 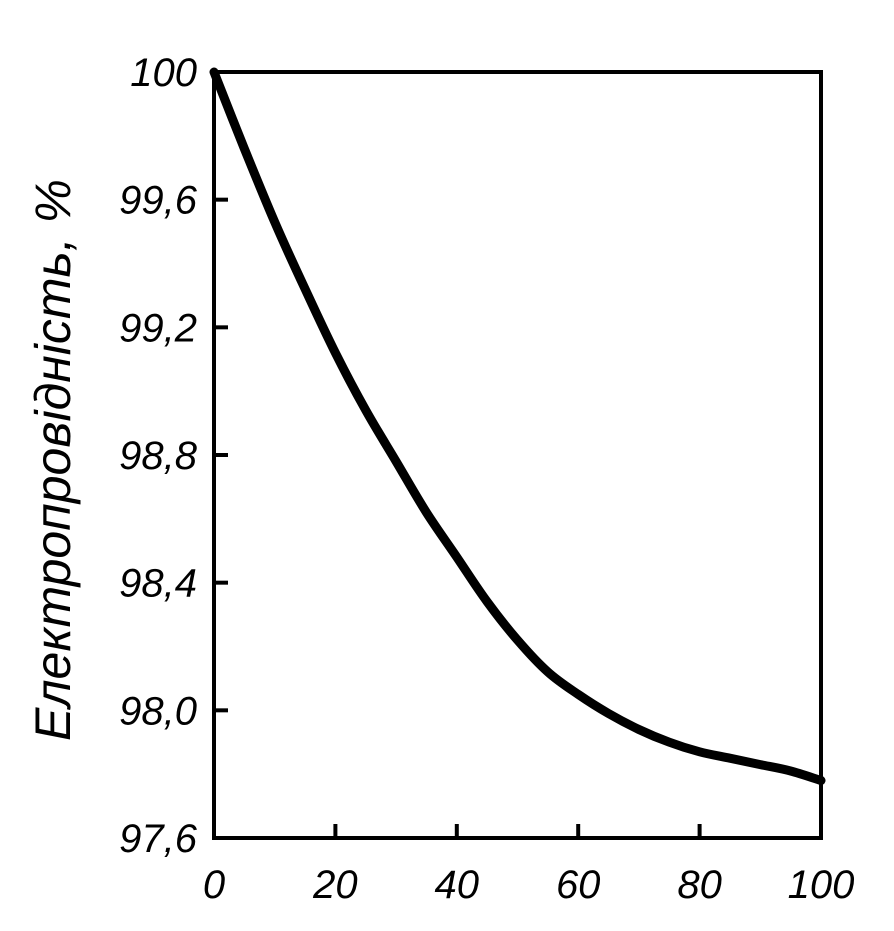 What do you see at coordinates (53, 460) in the screenshot?
I see `y-axis-label: Електропровідність, %` at bounding box center [53, 460].